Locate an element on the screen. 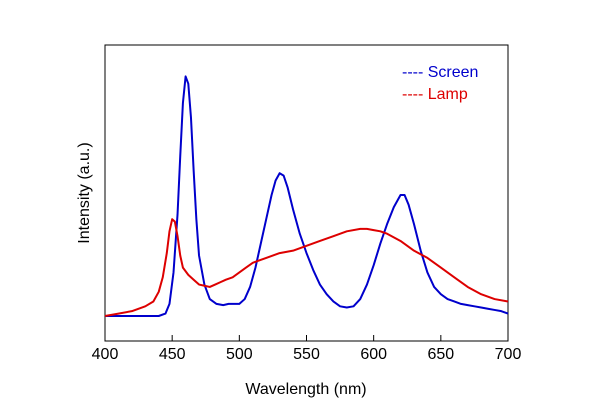  legend-screen: ---- Screen is located at coordinates (440, 72).